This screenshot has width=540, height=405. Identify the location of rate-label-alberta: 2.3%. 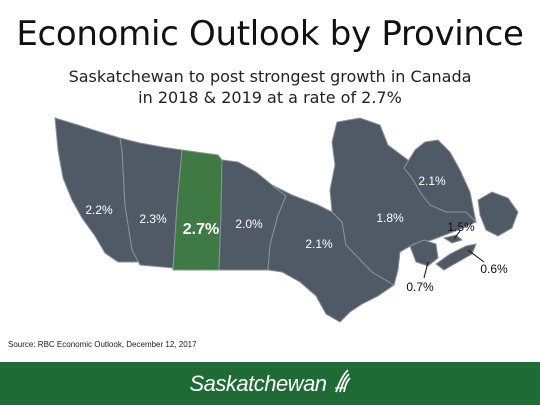
(153, 219).